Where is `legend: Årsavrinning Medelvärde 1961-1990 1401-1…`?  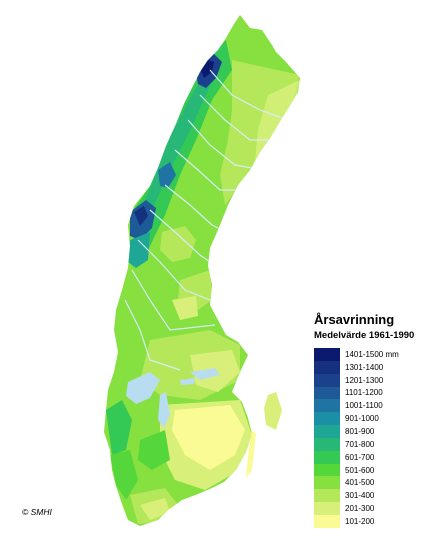
legend: Årsavrinning Medelvärde 1961-1990 1401-1… is located at coordinates (371, 420).